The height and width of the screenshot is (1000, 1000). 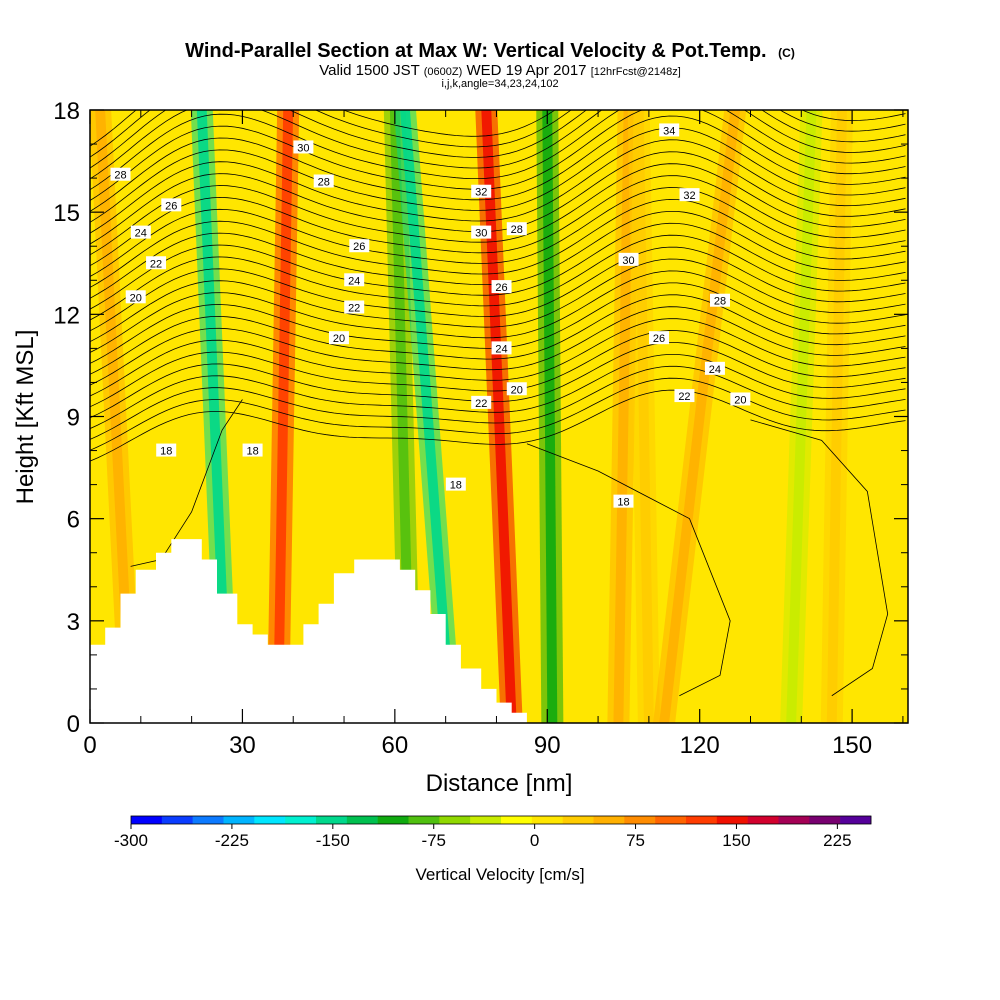 I want to click on y-tick-label: 12, so click(x=66, y=315).